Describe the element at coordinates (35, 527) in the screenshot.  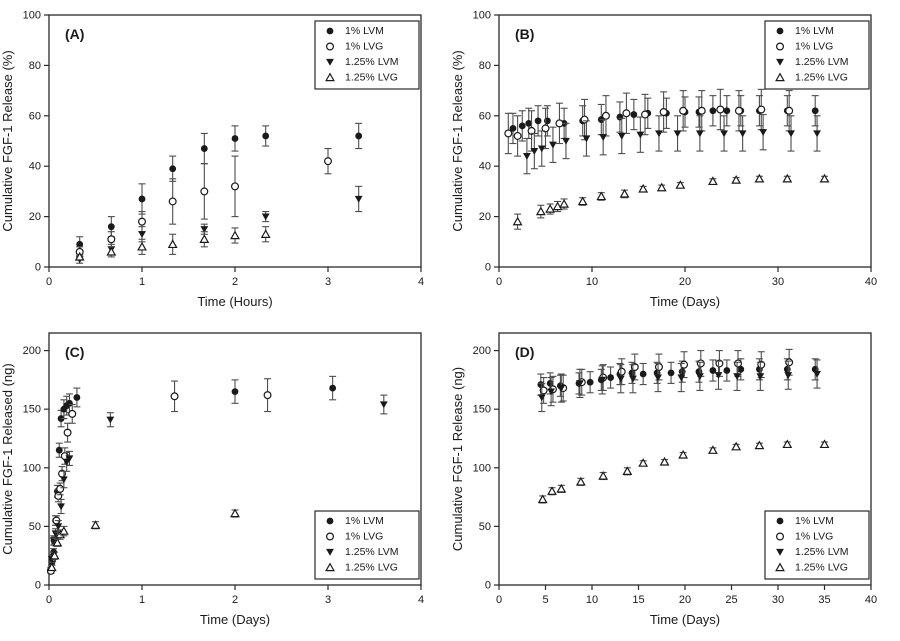
I see `y-tick-label: 50` at that location.